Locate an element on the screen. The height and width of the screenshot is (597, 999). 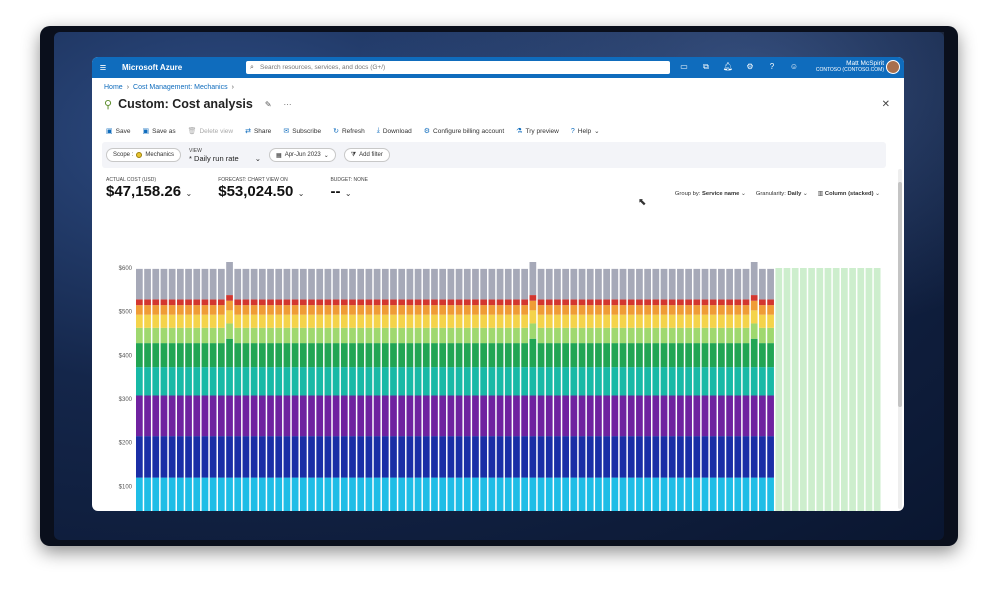
global-search: ⌕ is located at coordinates (458, 67).